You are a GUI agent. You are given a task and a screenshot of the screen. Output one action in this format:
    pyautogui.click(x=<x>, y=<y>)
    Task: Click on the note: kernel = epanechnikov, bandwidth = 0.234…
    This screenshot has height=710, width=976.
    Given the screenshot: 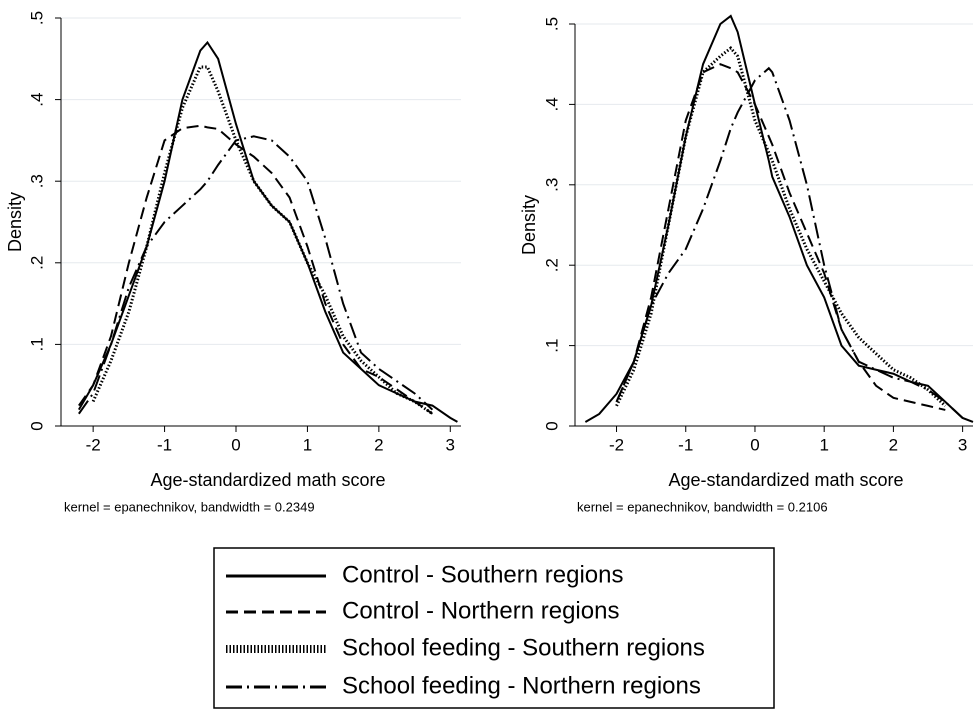 What is the action you would take?
    pyautogui.click(x=189, y=506)
    